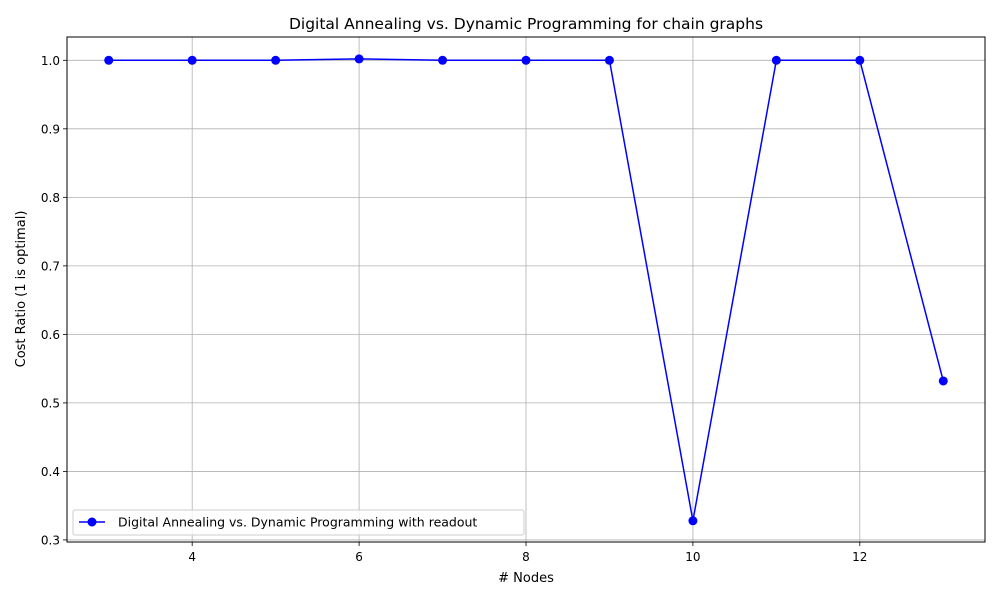 The image size is (1000, 600). Describe the element at coordinates (192, 557) in the screenshot. I see `x-tick-label: 4` at that location.